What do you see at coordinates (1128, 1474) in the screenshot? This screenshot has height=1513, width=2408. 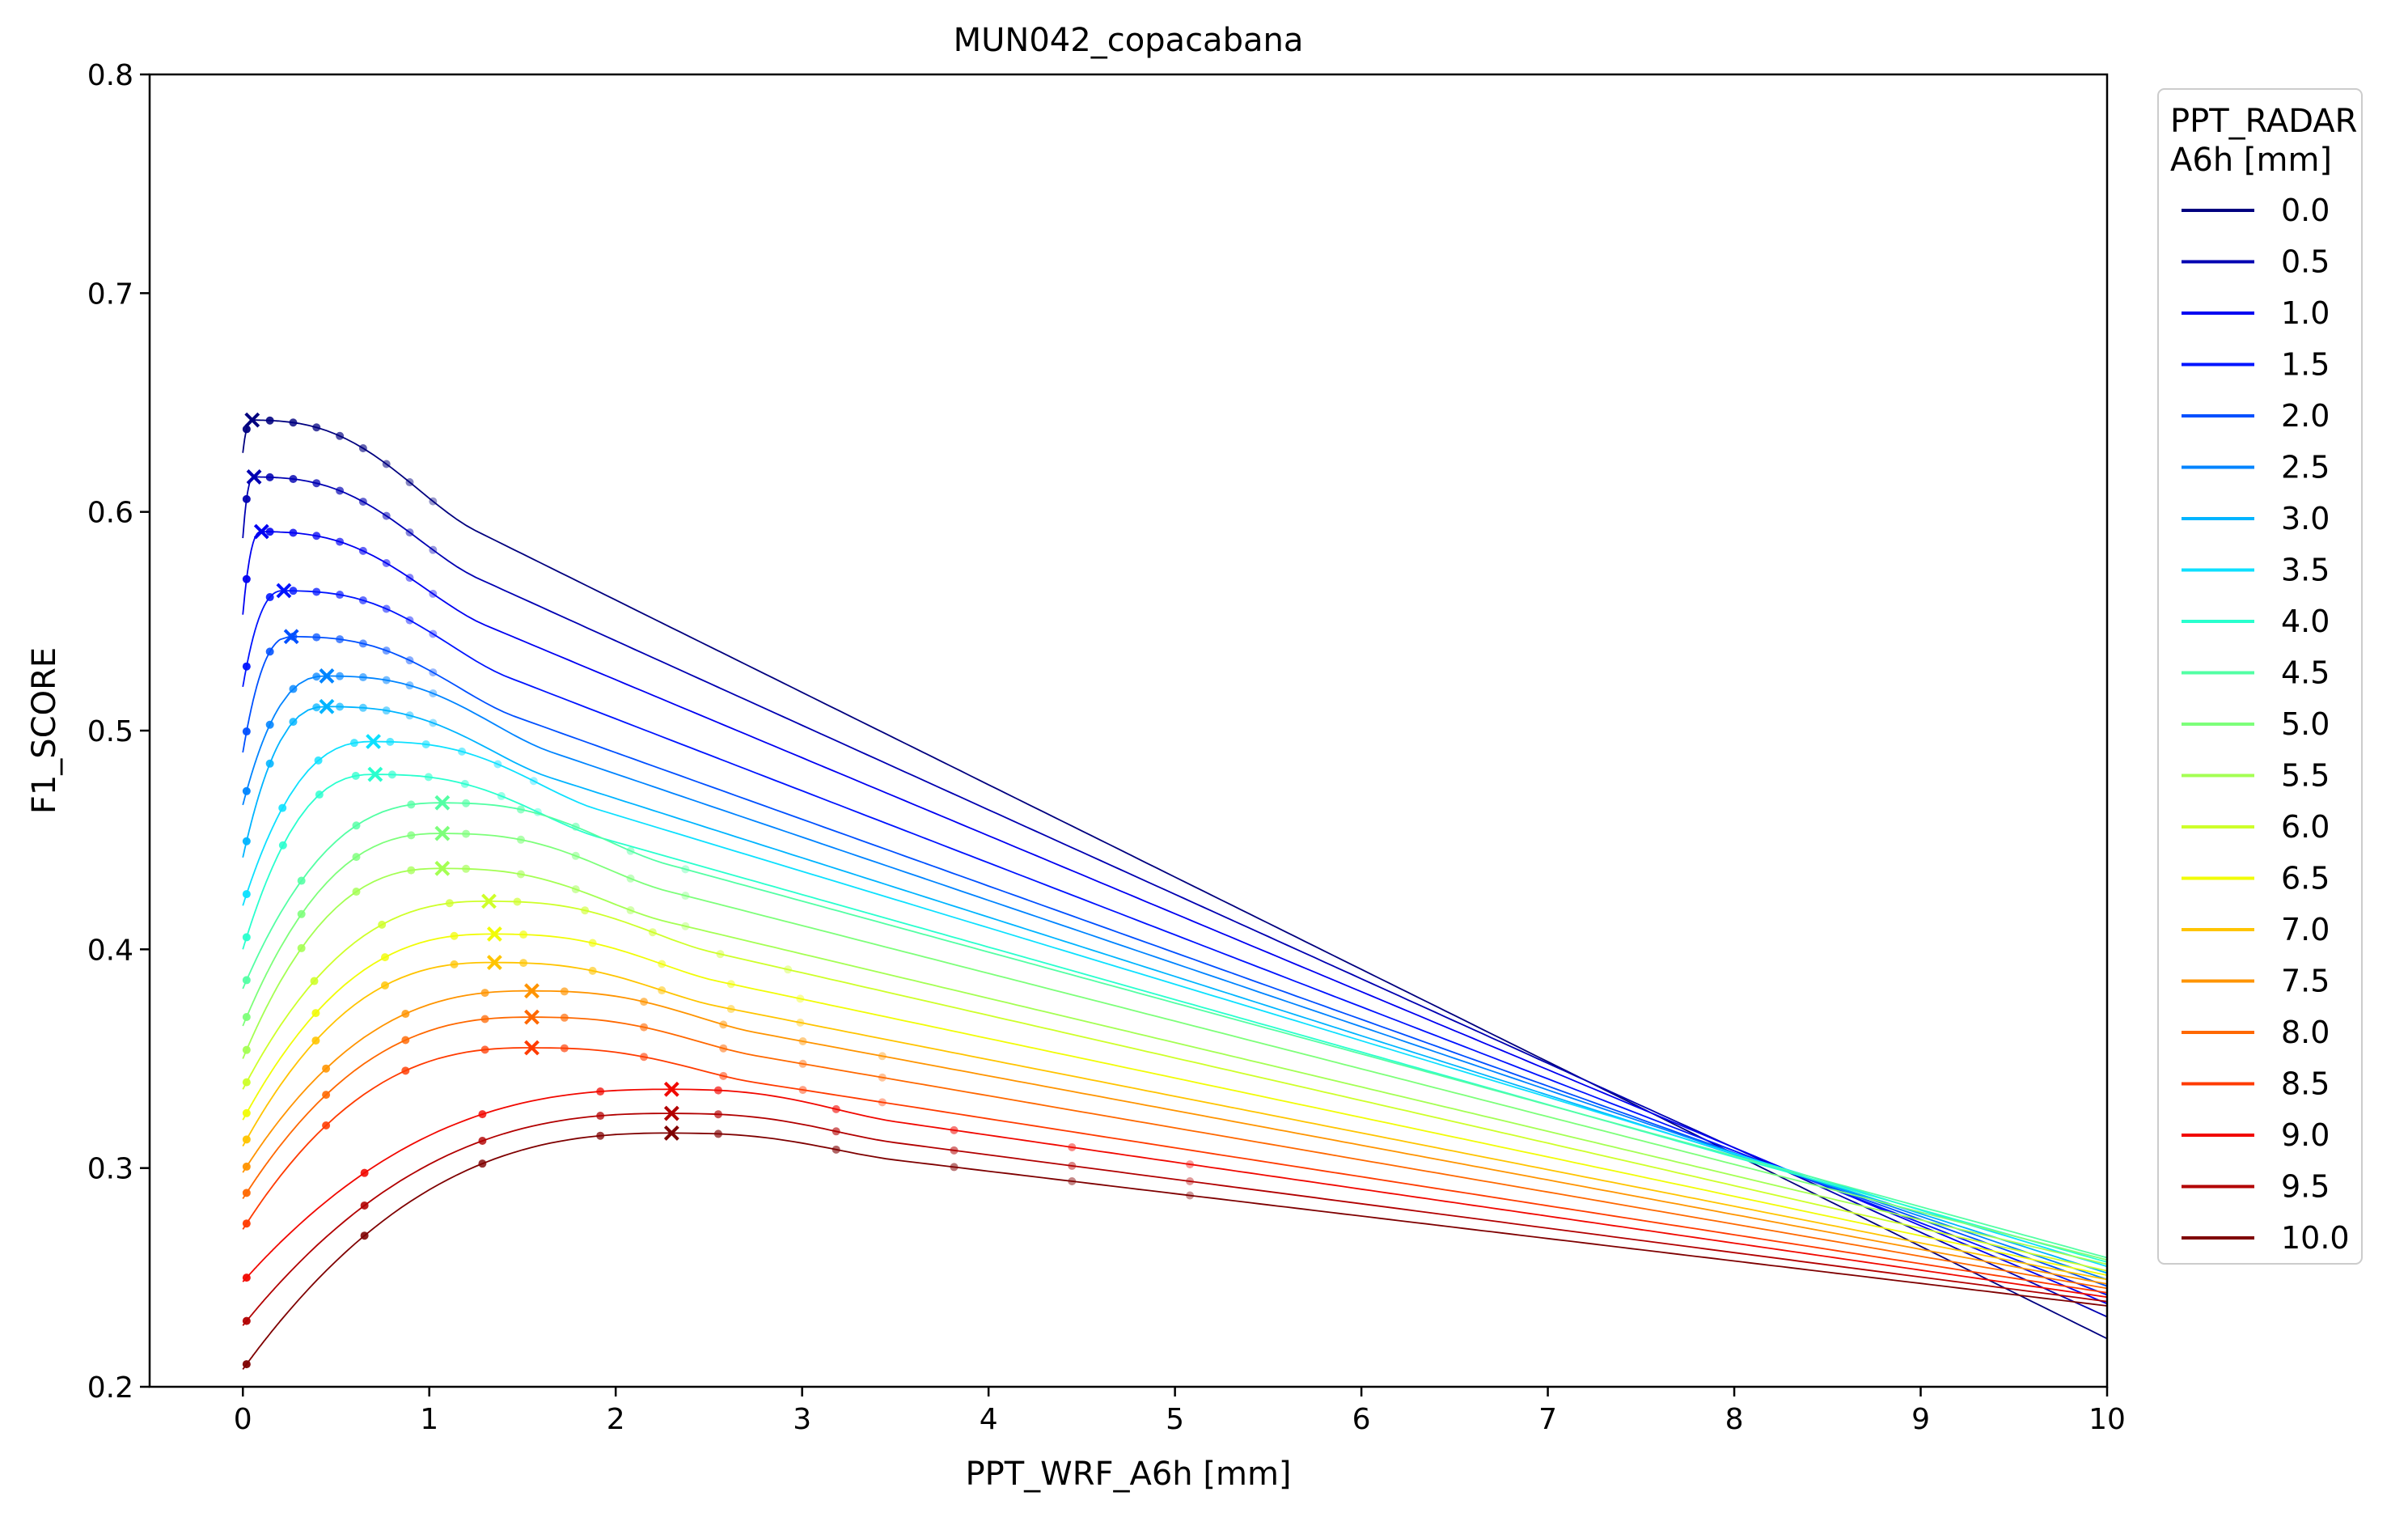 I see `x-axis-label: PPT_WRF_A6h [mm]` at bounding box center [1128, 1474].